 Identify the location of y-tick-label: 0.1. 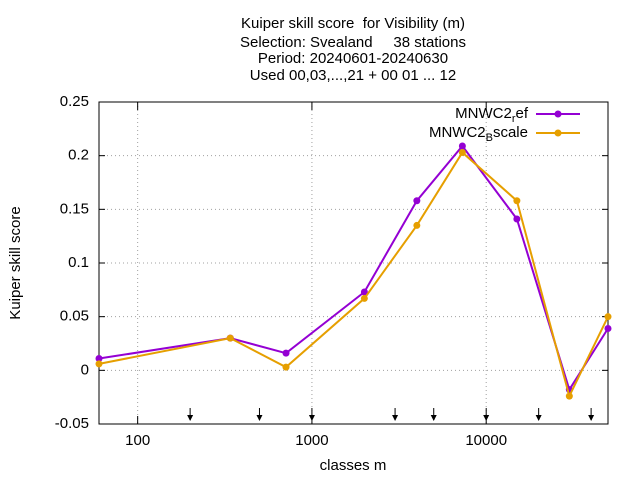
(78, 262).